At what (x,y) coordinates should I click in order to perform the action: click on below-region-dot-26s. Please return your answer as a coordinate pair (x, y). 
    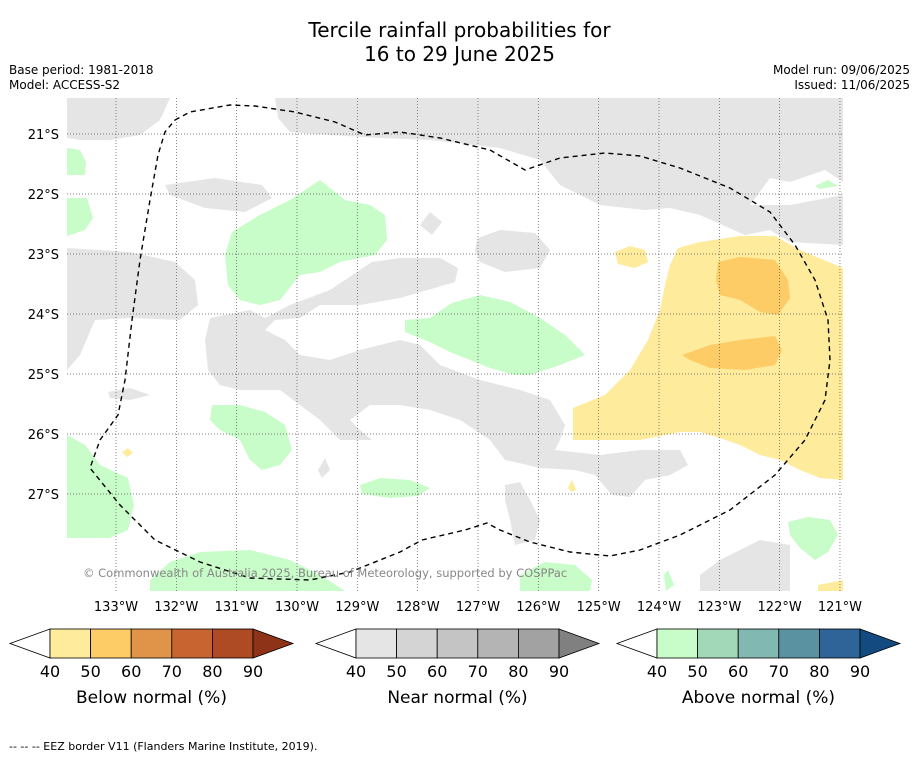
    Looking at the image, I should click on (127, 452).